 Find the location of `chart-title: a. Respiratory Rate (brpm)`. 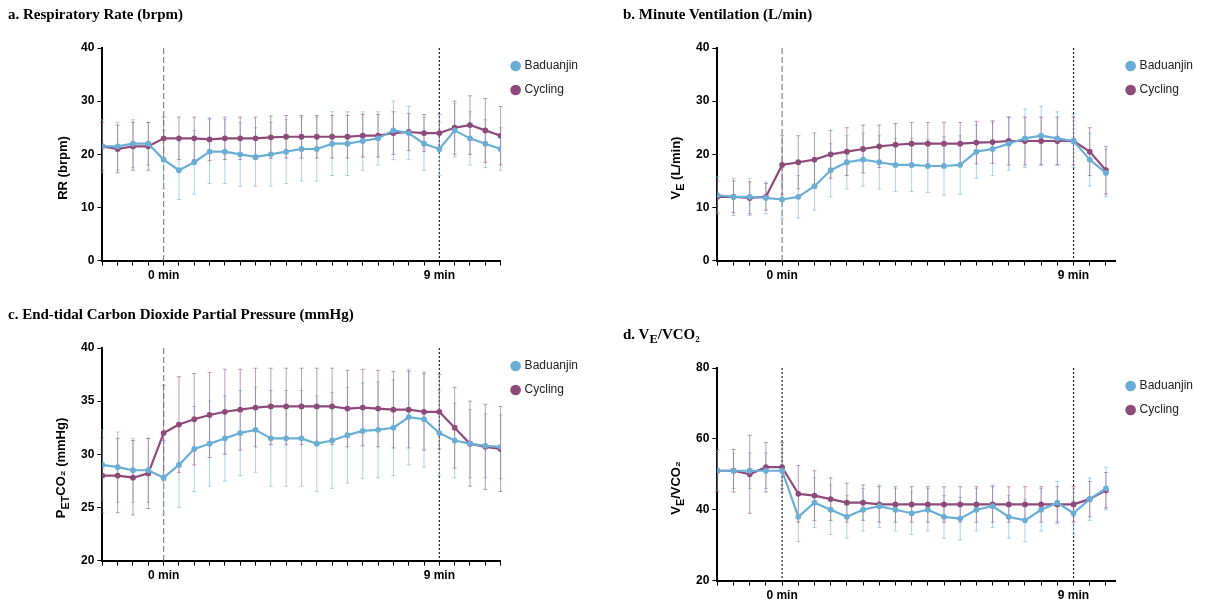

chart-title: a. Respiratory Rate (brpm) is located at coordinates (95, 14).